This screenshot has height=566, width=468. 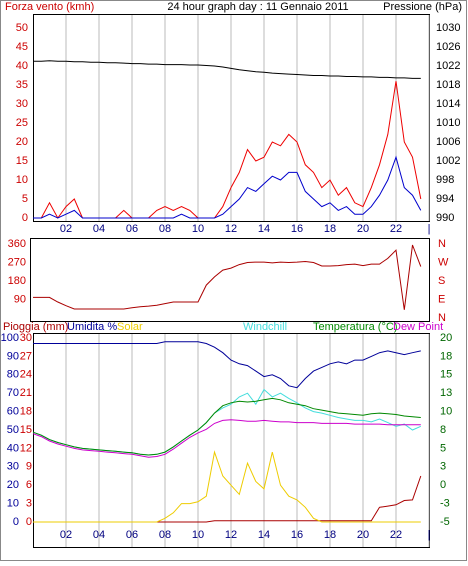 What do you see at coordinates (17, 262) in the screenshot?
I see `y-tick-label: 270` at bounding box center [17, 262].